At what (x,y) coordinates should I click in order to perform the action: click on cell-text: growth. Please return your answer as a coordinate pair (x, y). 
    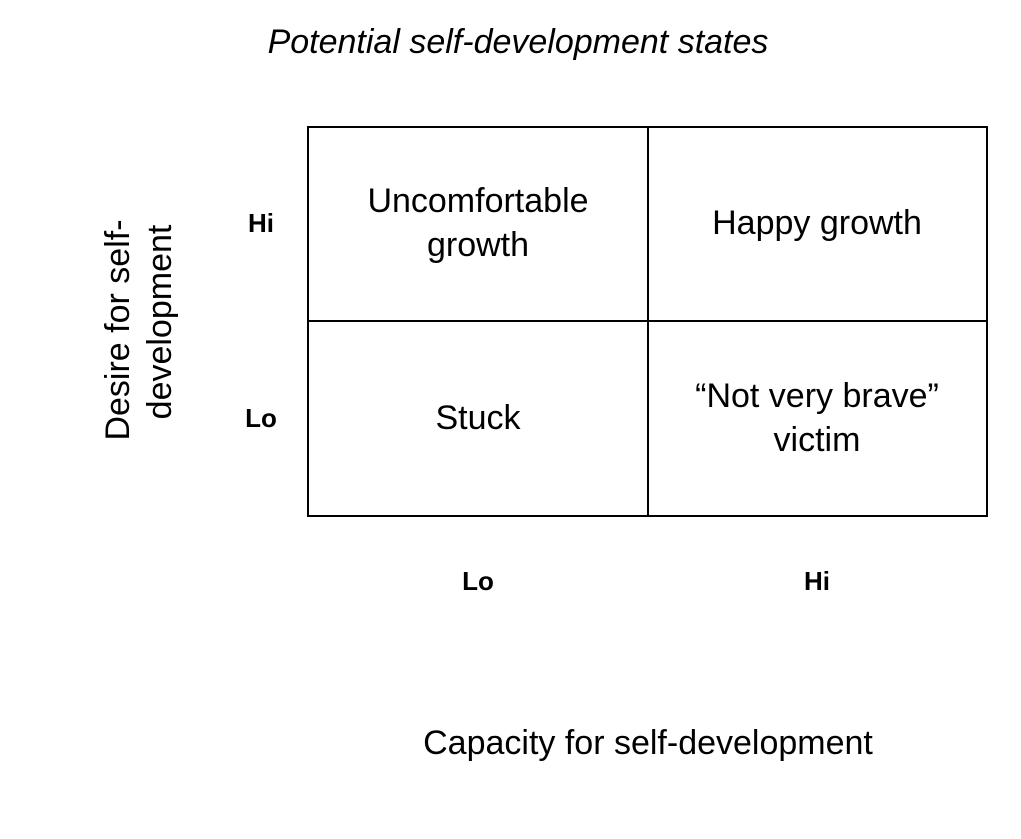
    Looking at the image, I should click on (478, 245).